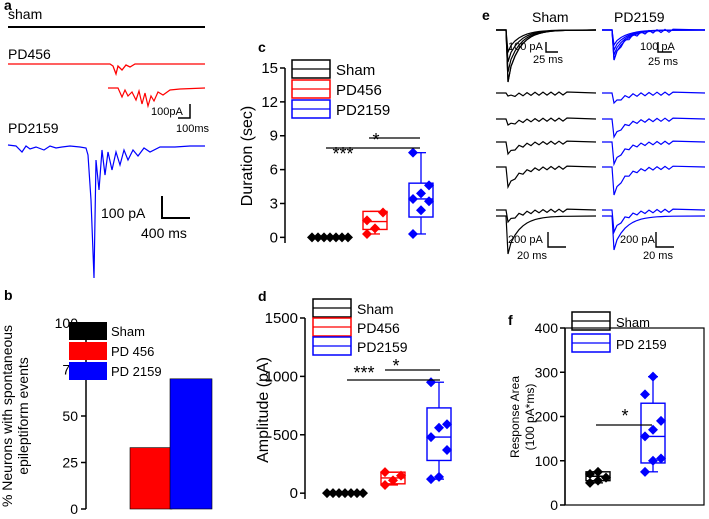 The image size is (709, 519). Describe the element at coordinates (263, 410) in the screenshot. I see `chart-d-y-label: Amplitude (pA)` at that location.